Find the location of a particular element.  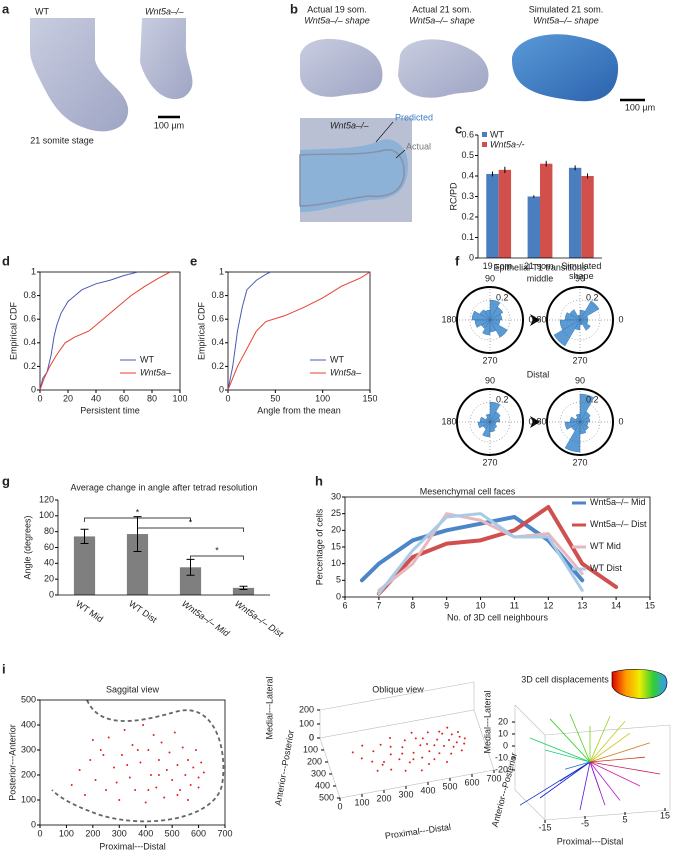

plot-frame is located at coordinates (299, 331).